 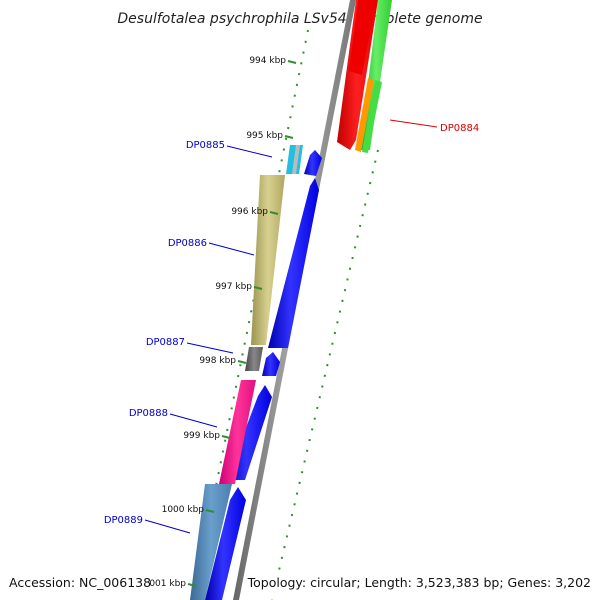 I want to click on gene-dp0889-feature, so click(x=211, y=542).